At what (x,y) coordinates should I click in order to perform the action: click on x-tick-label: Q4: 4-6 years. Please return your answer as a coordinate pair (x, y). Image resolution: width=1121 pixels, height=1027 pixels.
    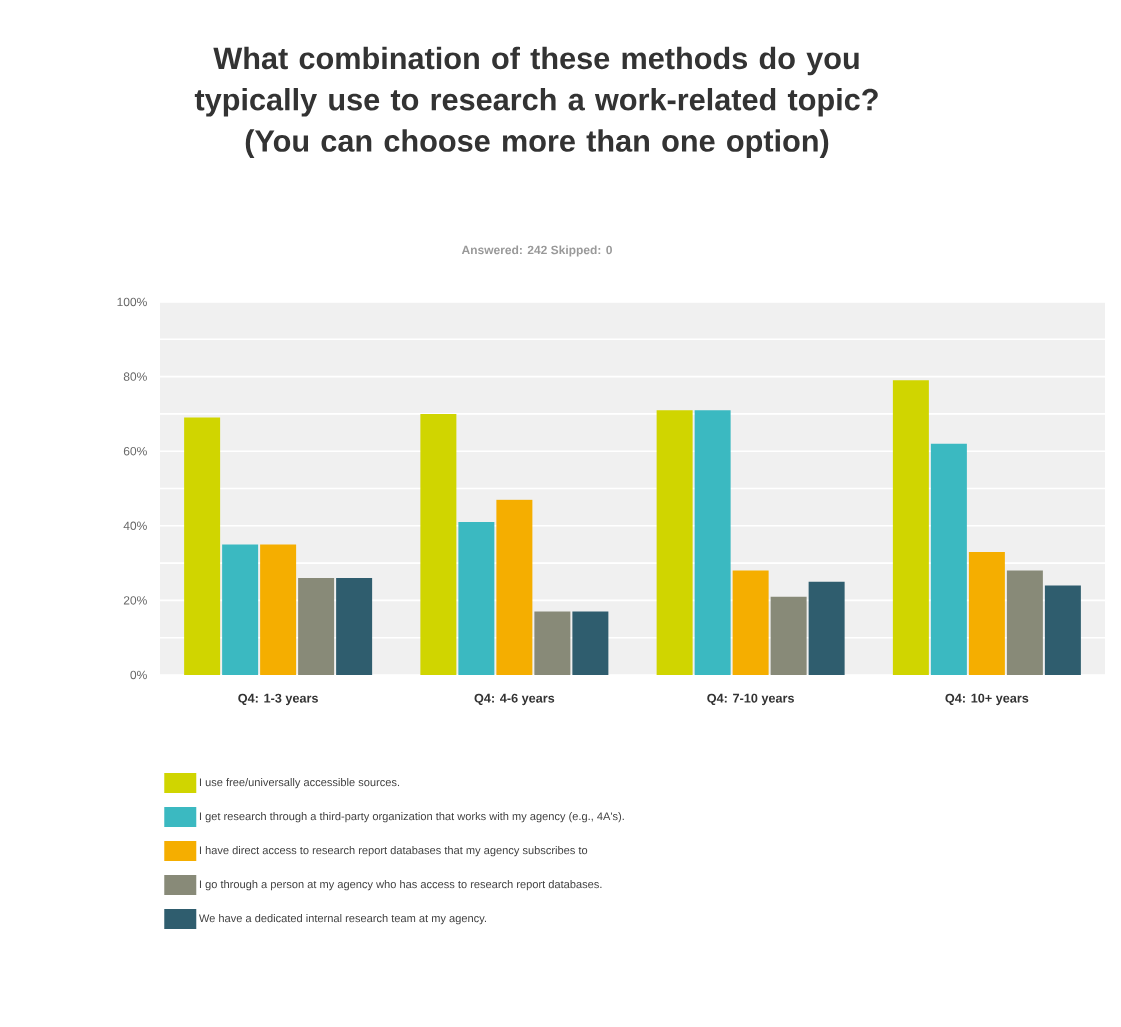
    Looking at the image, I should click on (514, 699).